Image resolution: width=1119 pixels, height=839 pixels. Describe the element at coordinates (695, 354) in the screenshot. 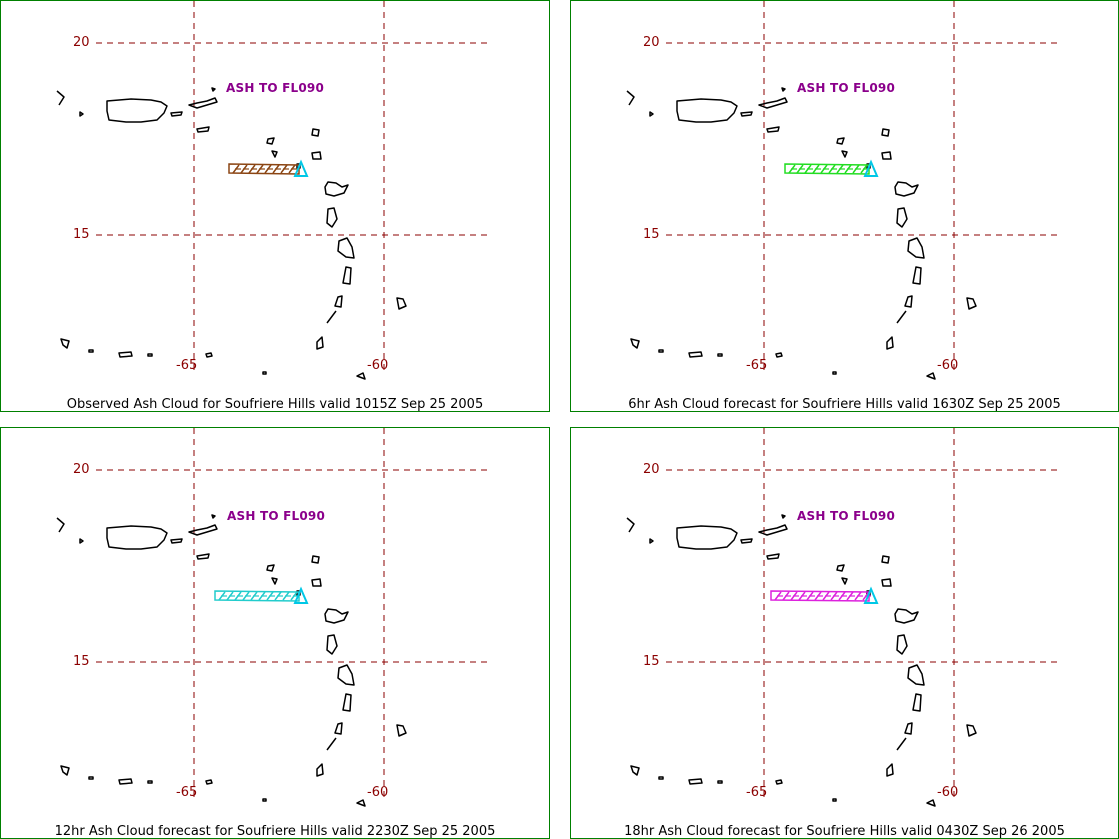

I see `island-los-roques` at that location.